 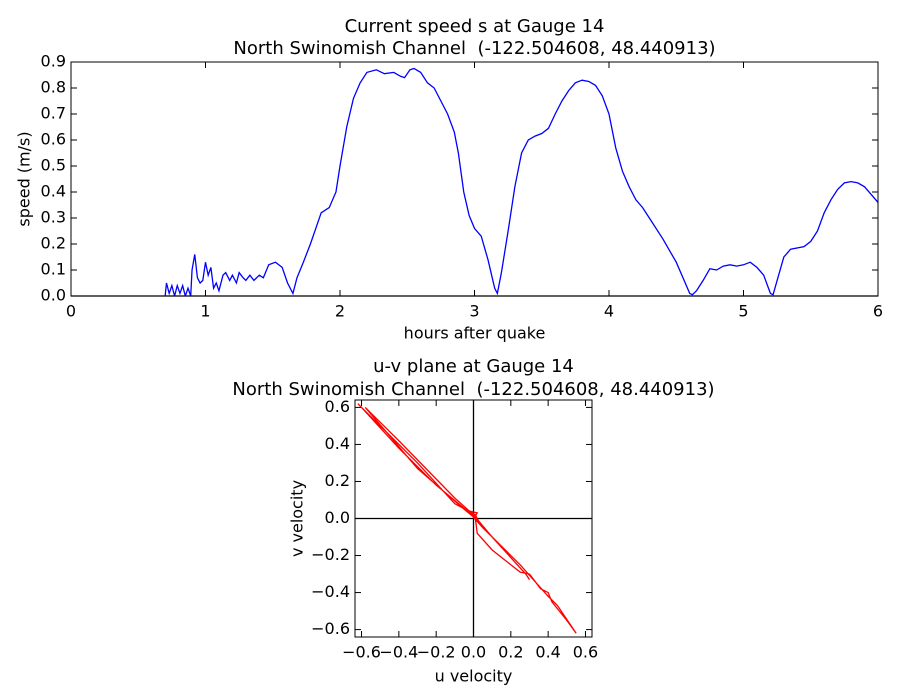 What do you see at coordinates (53, 87) in the screenshot?
I see `y-tick-label: 0.8` at bounding box center [53, 87].